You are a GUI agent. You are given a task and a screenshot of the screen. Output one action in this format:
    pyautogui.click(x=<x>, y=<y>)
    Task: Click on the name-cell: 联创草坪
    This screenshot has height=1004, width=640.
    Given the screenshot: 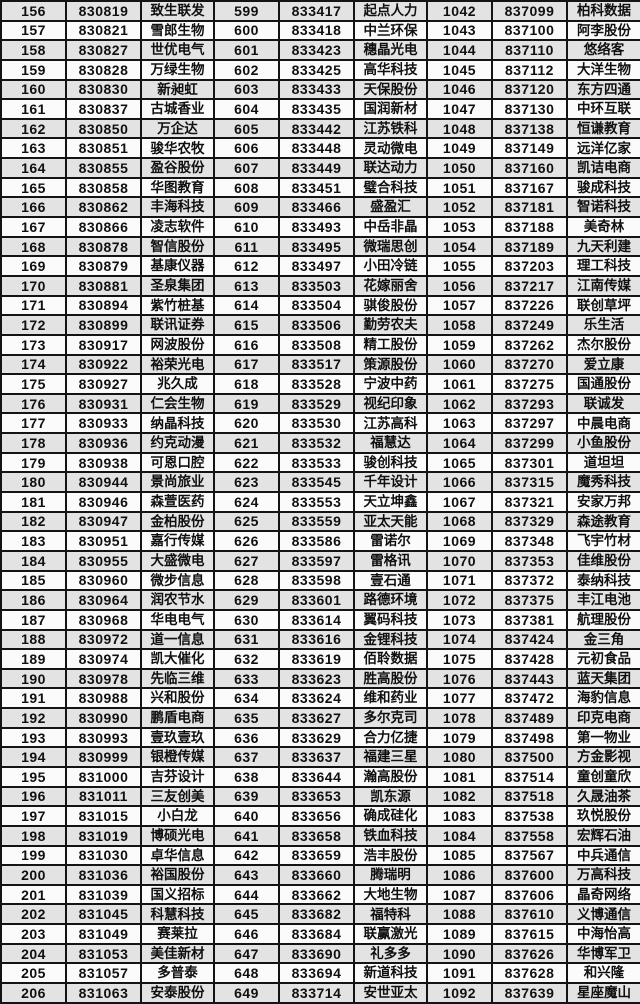 What is the action you would take?
    pyautogui.click(x=603, y=305)
    